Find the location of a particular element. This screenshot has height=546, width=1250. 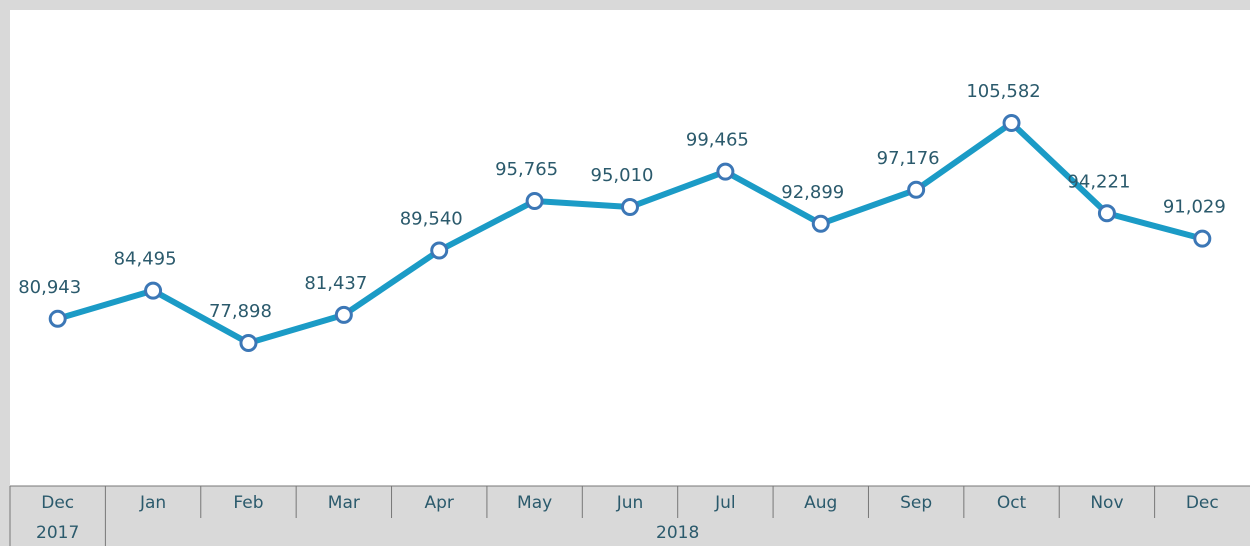

year-label: 2017 is located at coordinates (57, 533).